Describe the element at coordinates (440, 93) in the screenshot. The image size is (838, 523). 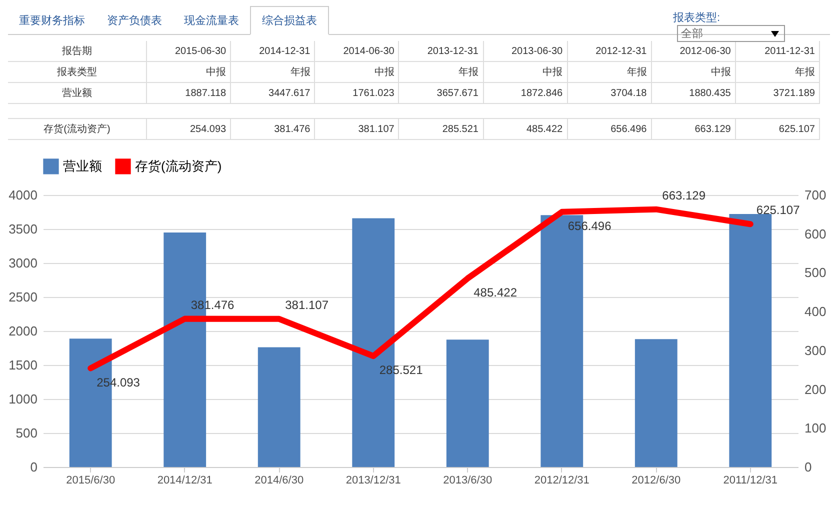
I see `text: 3657.671` at that location.